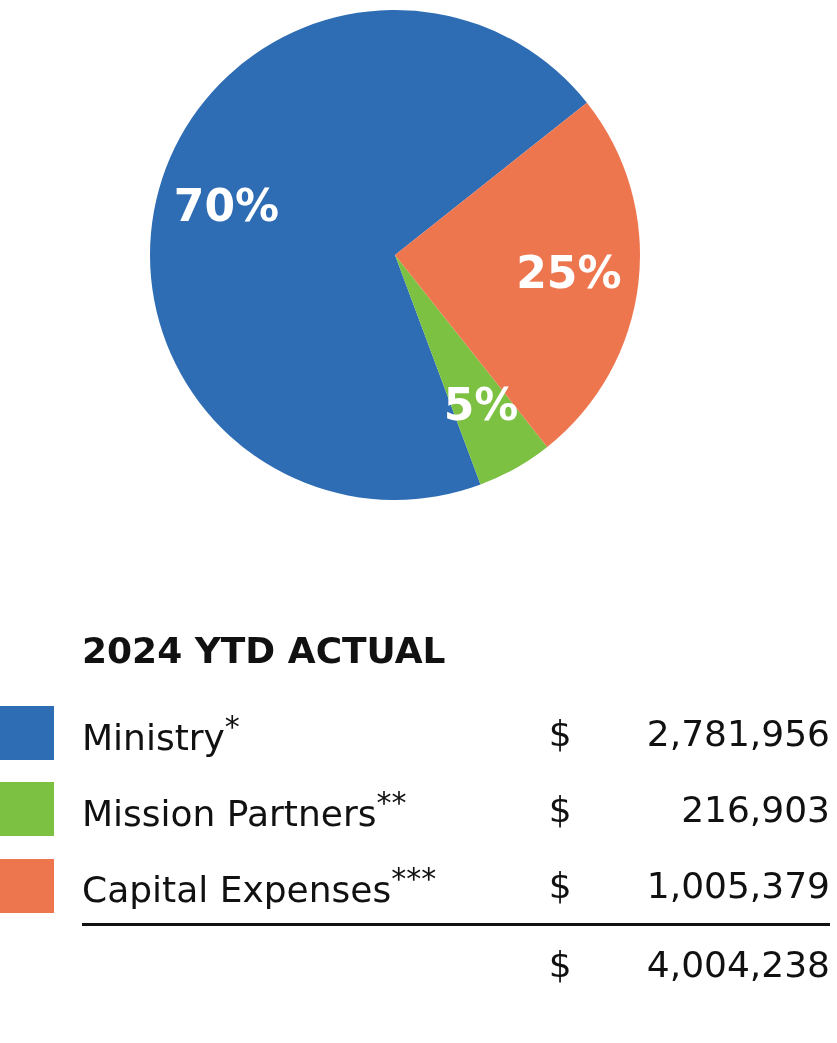  What do you see at coordinates (260, 885) in the screenshot?
I see `legend-label: Capital Expenses$^{***}$` at bounding box center [260, 885].